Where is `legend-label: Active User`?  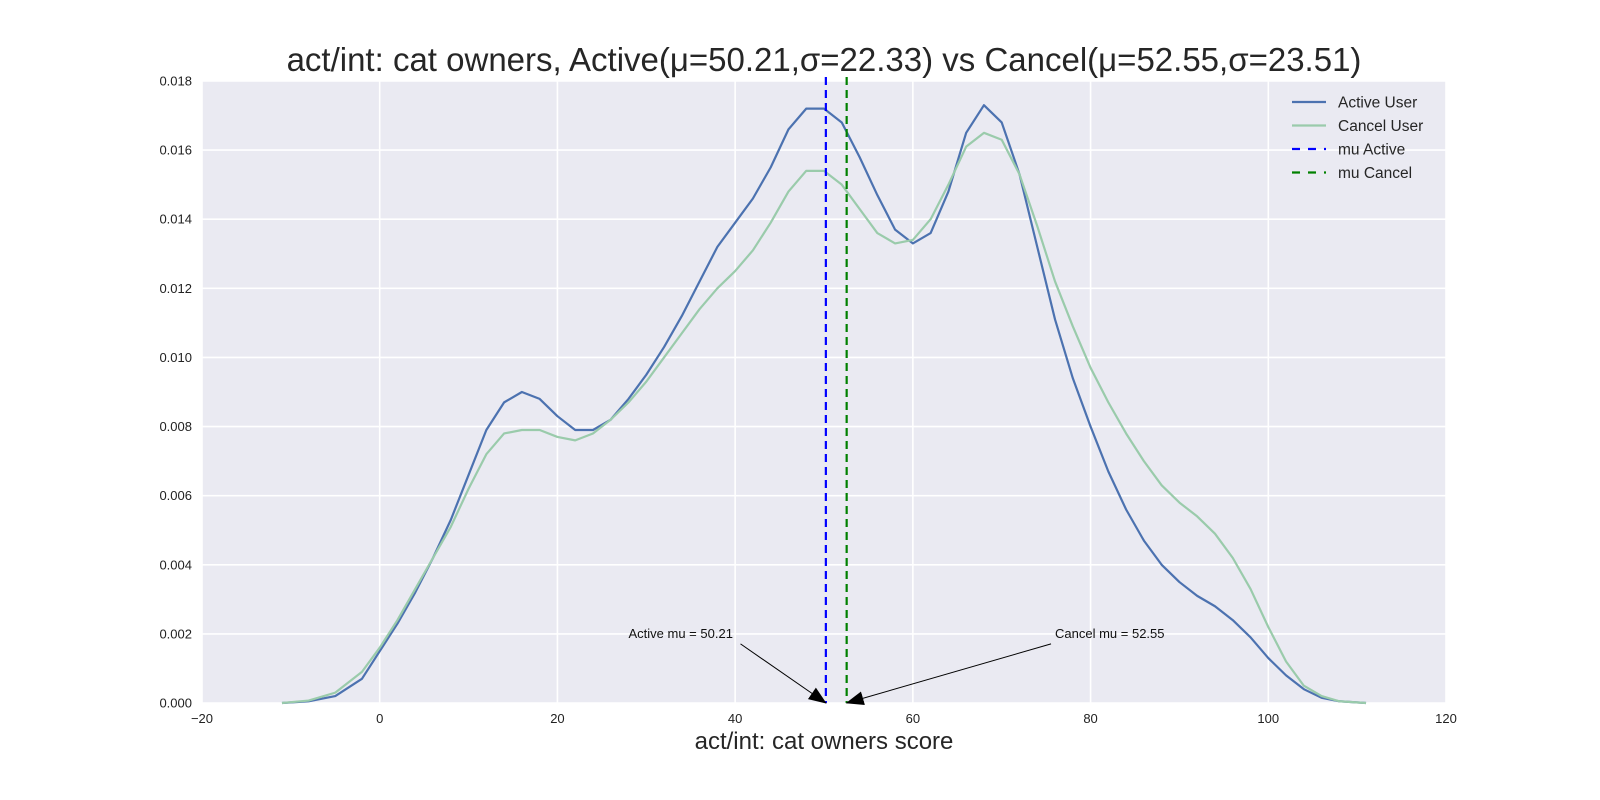
legend-label: Active User is located at coordinates (1377, 103).